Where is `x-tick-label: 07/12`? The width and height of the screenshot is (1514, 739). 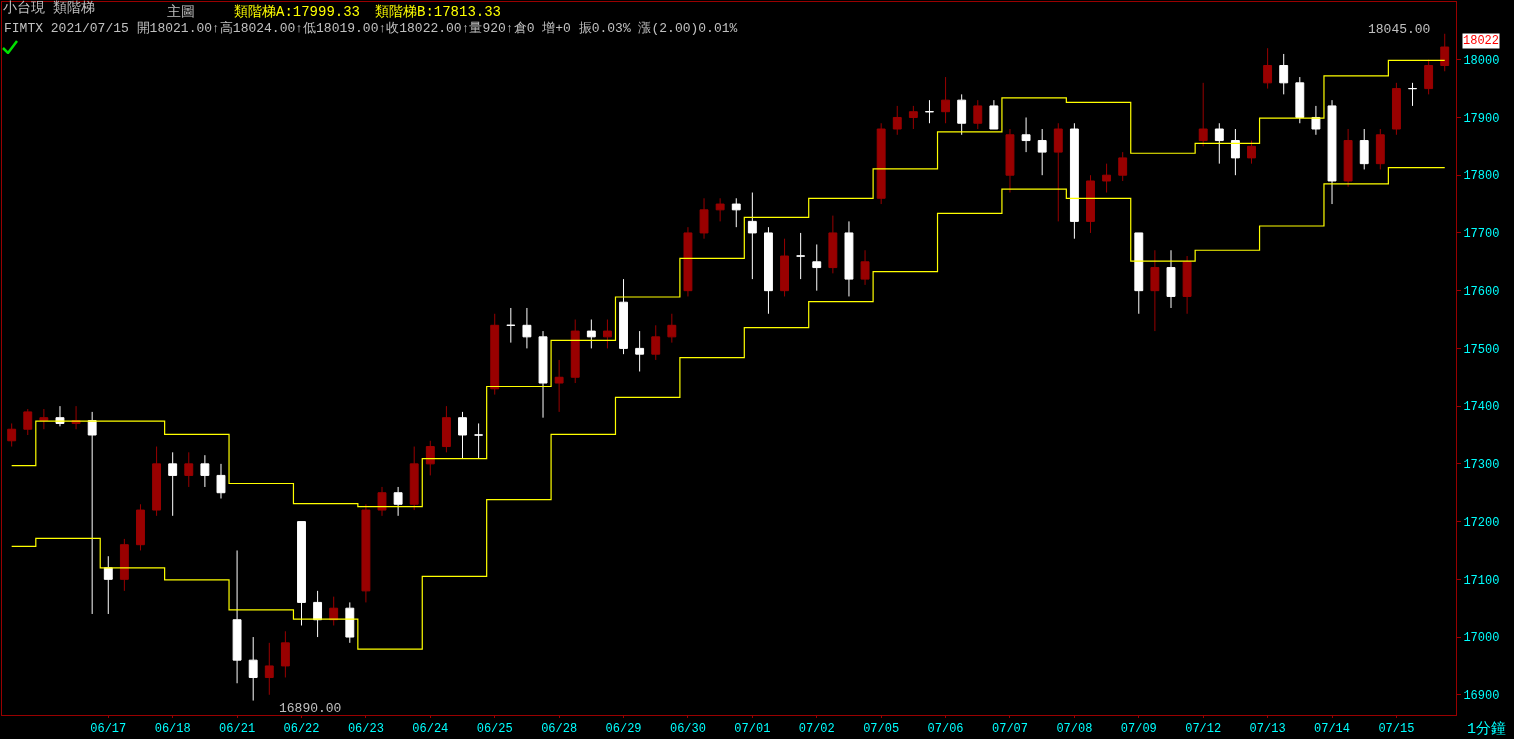 x-tick-label: 07/12 is located at coordinates (1203, 729).